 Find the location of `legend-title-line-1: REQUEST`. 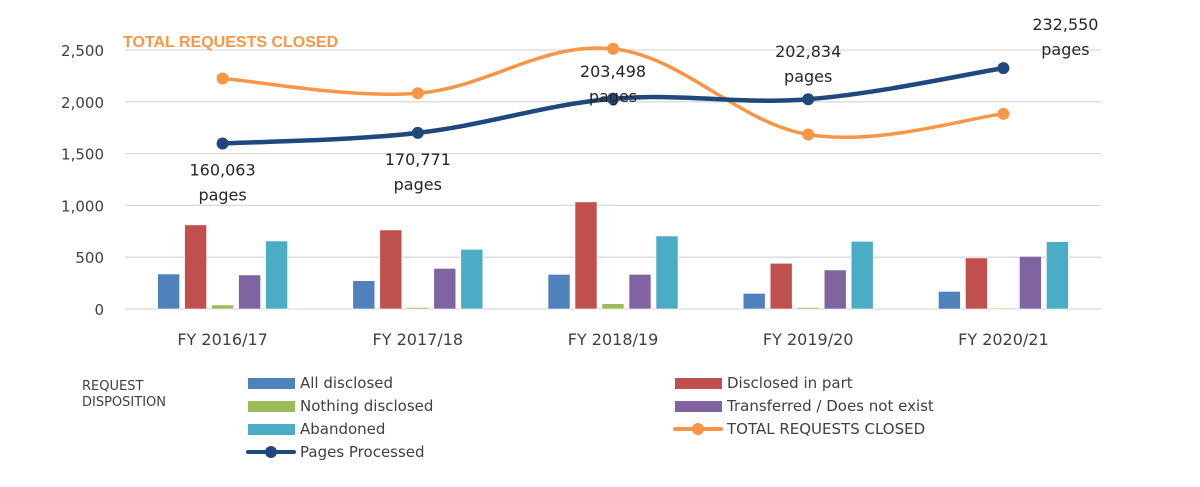

legend-title-line-1: REQUEST is located at coordinates (113, 386).